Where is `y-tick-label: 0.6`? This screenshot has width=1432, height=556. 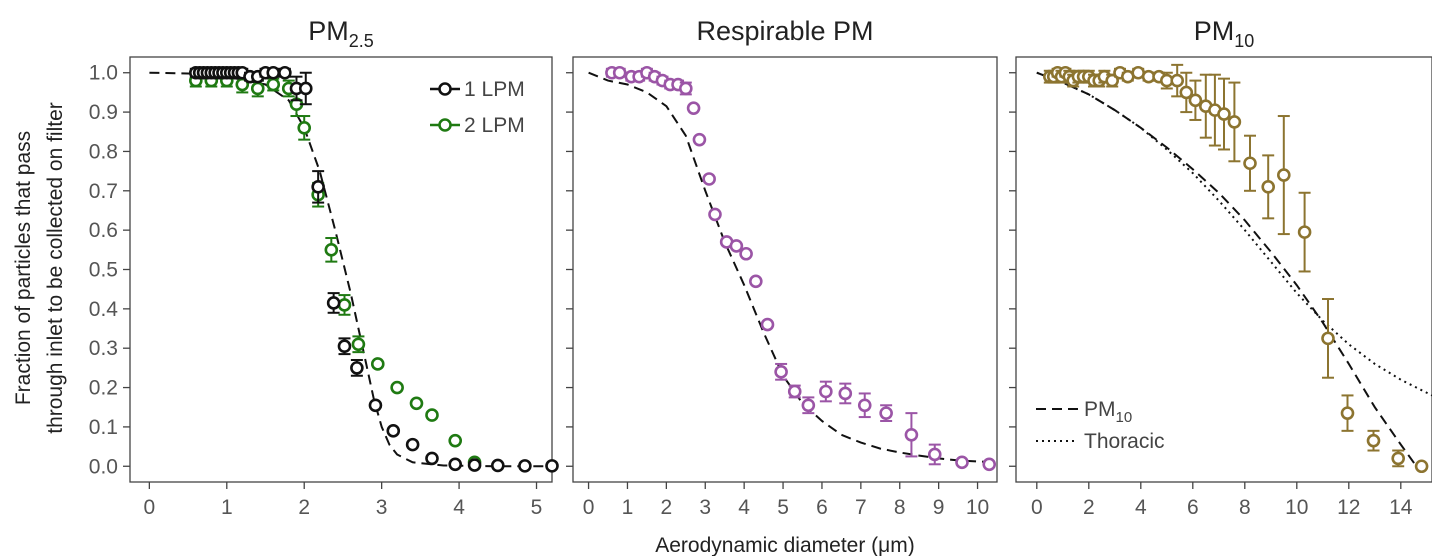 y-tick-label: 0.6 is located at coordinates (103, 230).